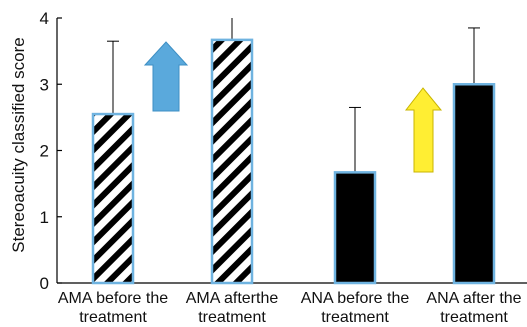  What do you see at coordinates (44, 84) in the screenshot?
I see `y-tick-label: 3` at bounding box center [44, 84].